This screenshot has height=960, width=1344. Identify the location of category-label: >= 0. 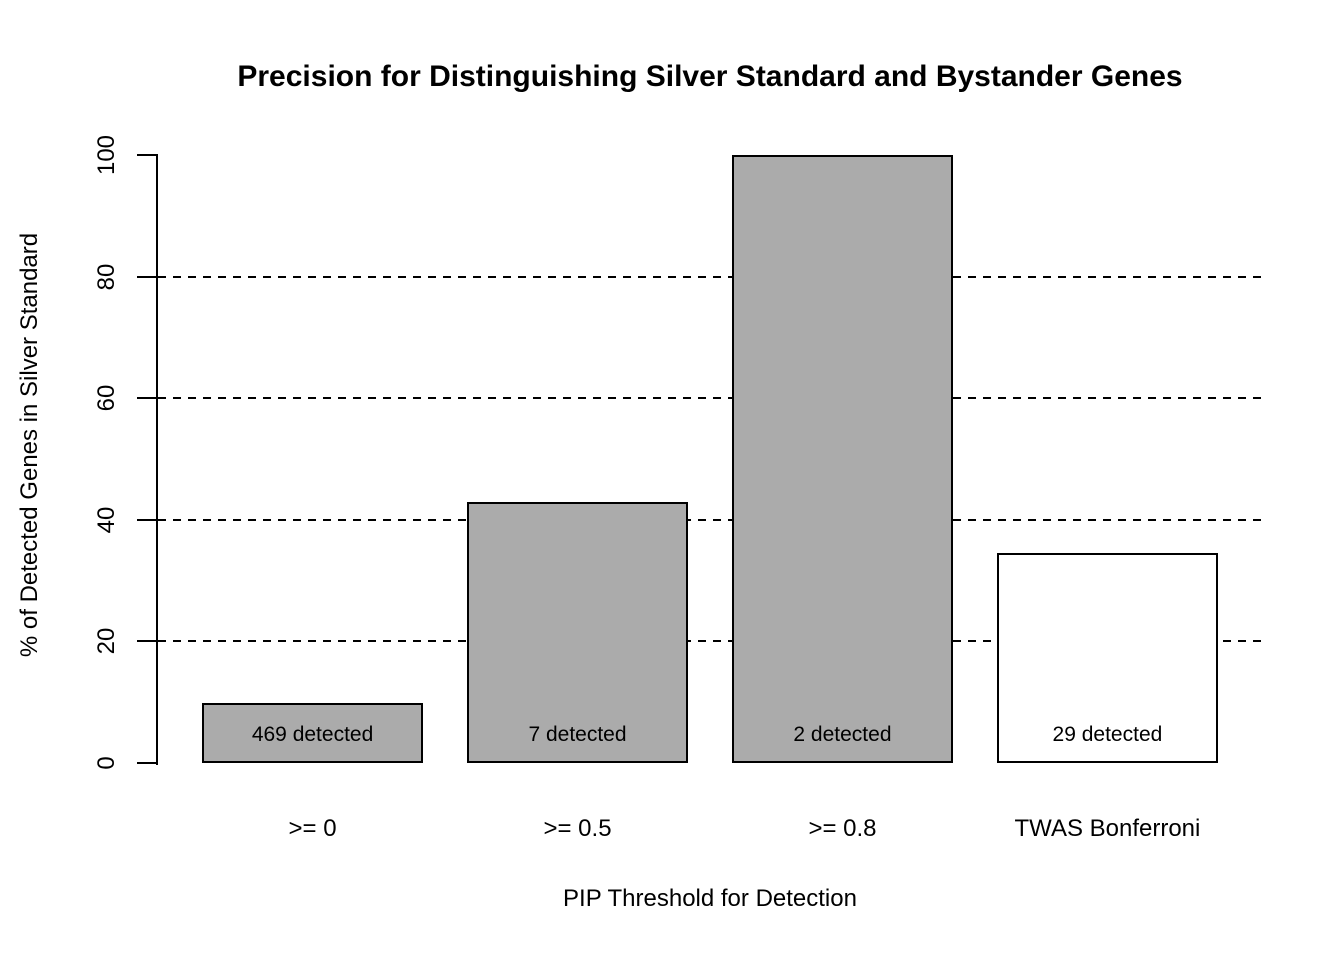
(312, 828).